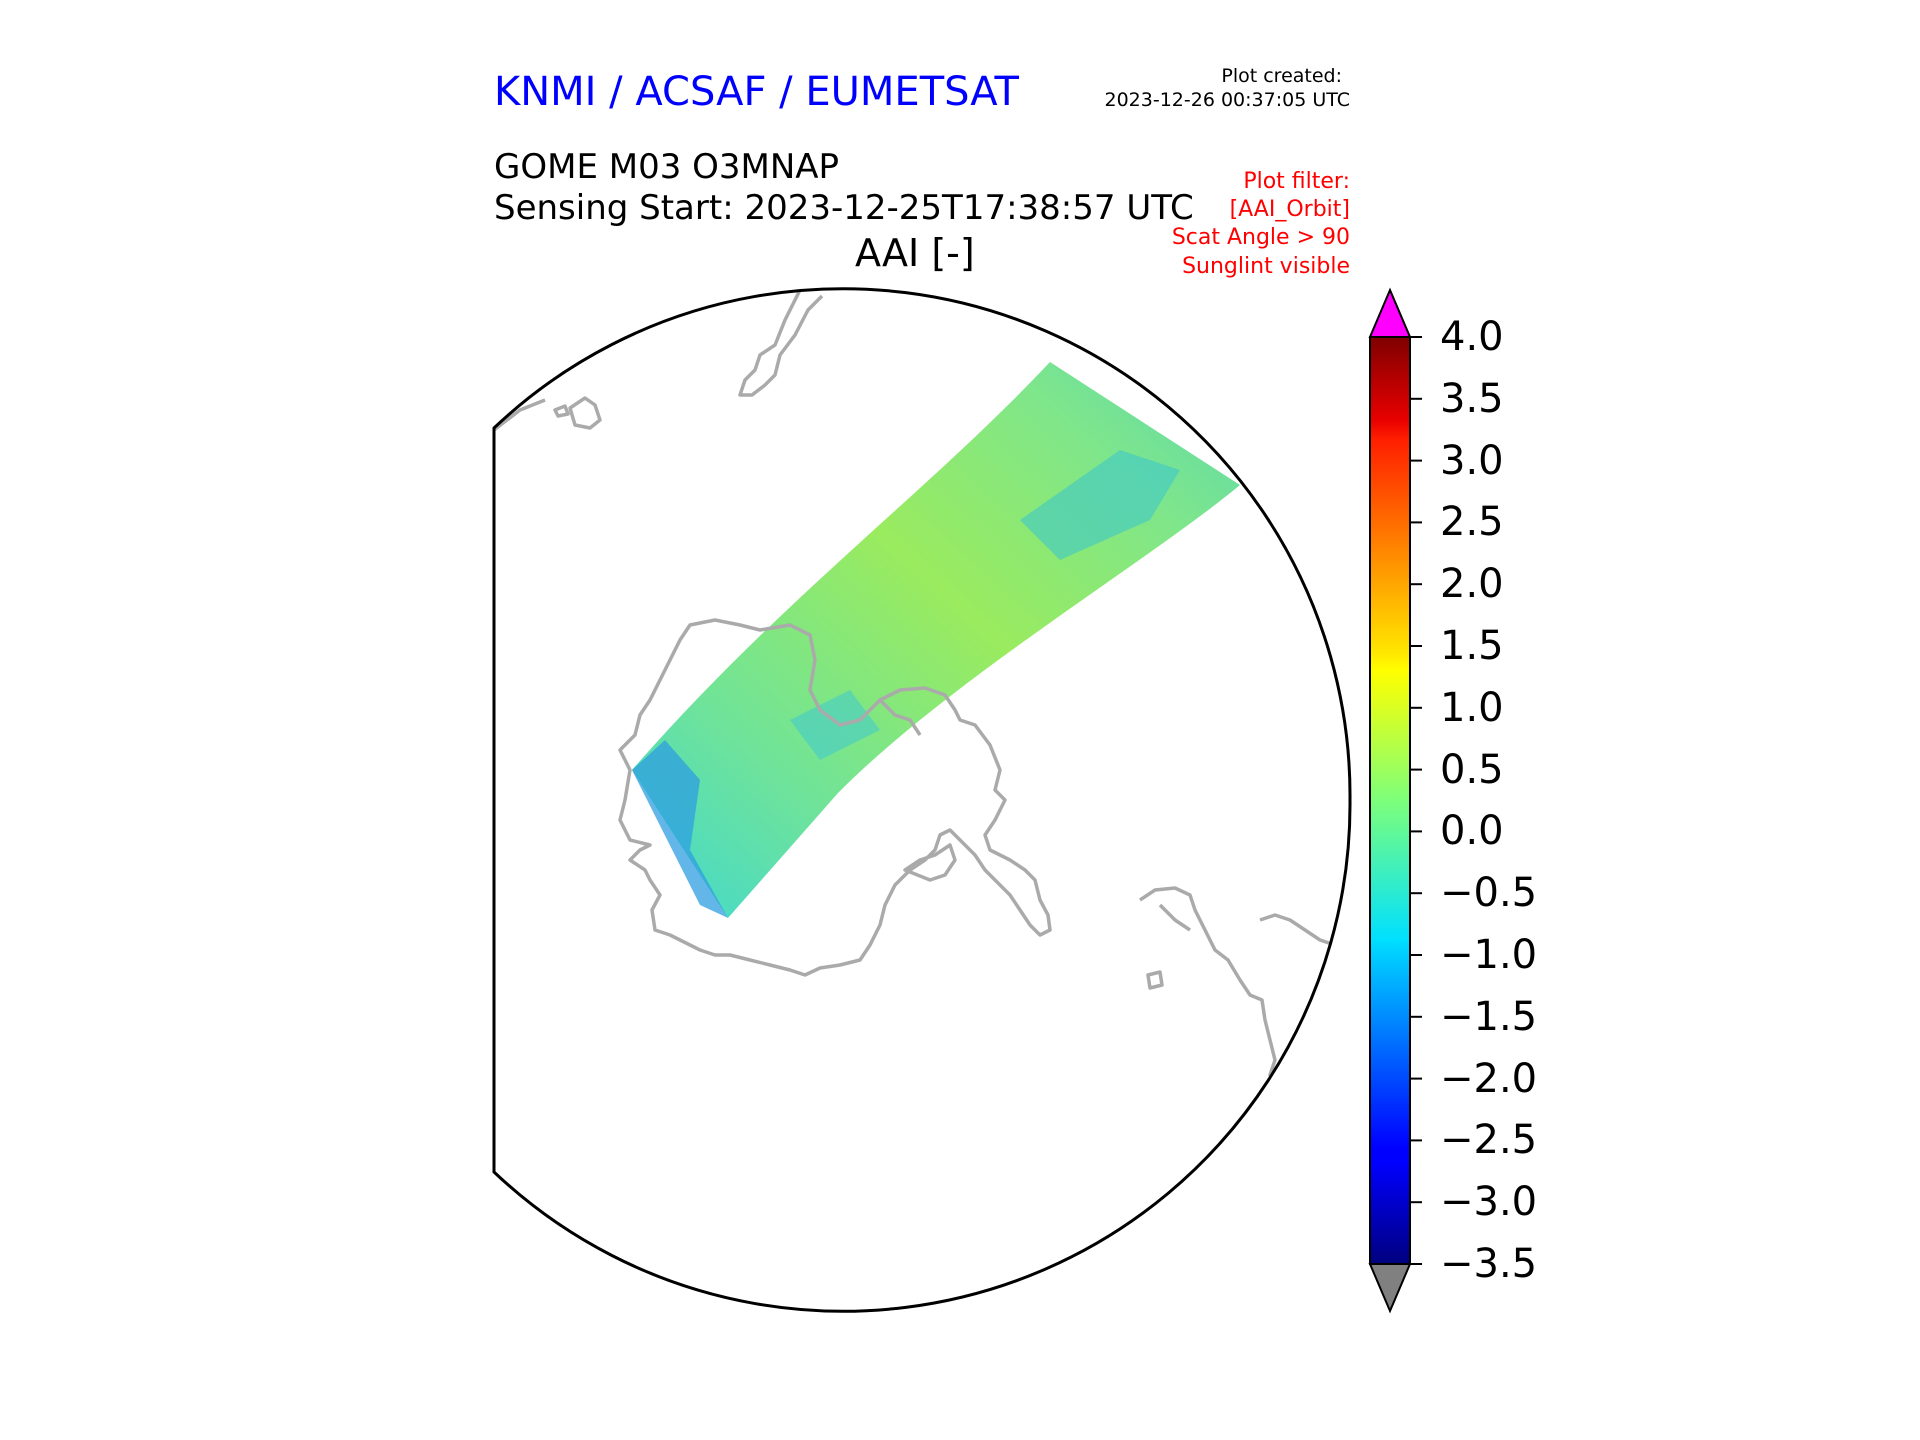 Image resolution: width=1920 pixels, height=1440 pixels. I want to click on colorbar-tick-label: −3.0, so click(1489, 1202).